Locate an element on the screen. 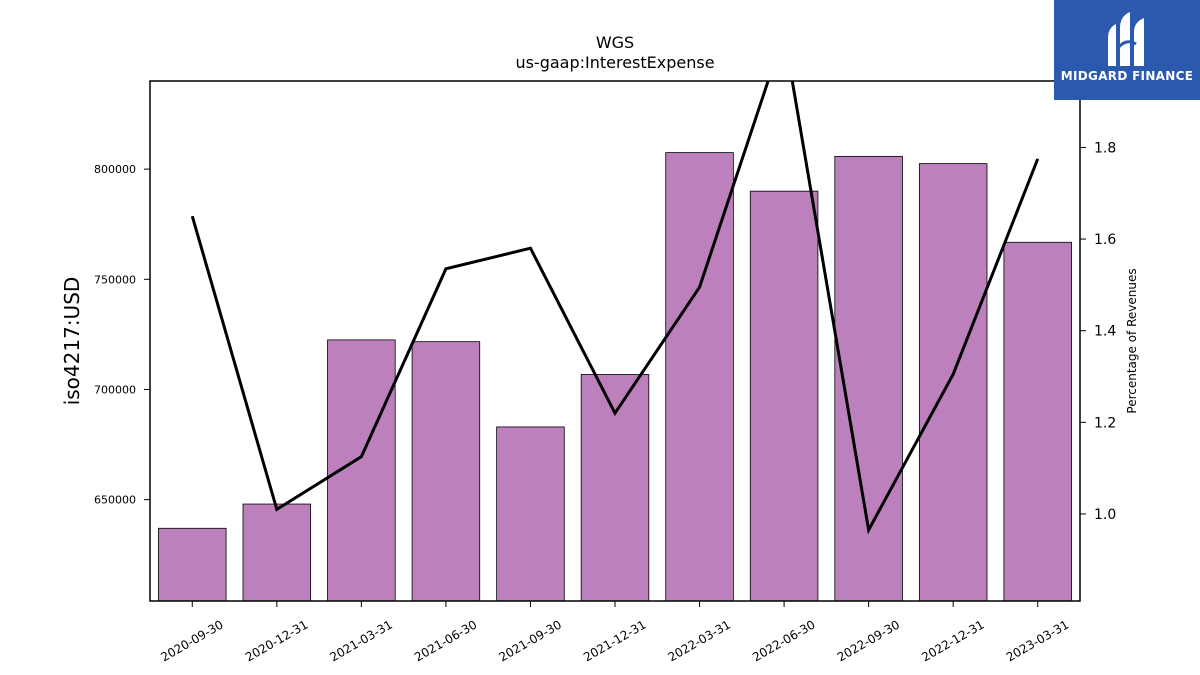 This screenshot has width=1200, height=675. x-tick-label: 2022-06-30 is located at coordinates (783, 640).